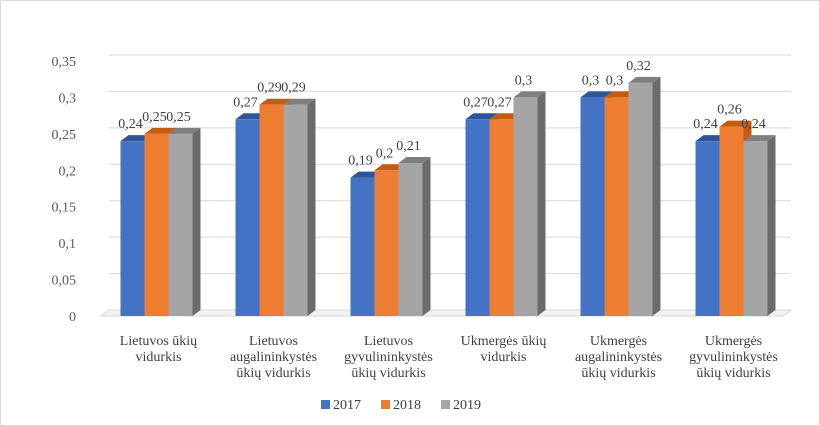  Describe the element at coordinates (72, 317) in the screenshot. I see `y-tick-label: 0` at that location.